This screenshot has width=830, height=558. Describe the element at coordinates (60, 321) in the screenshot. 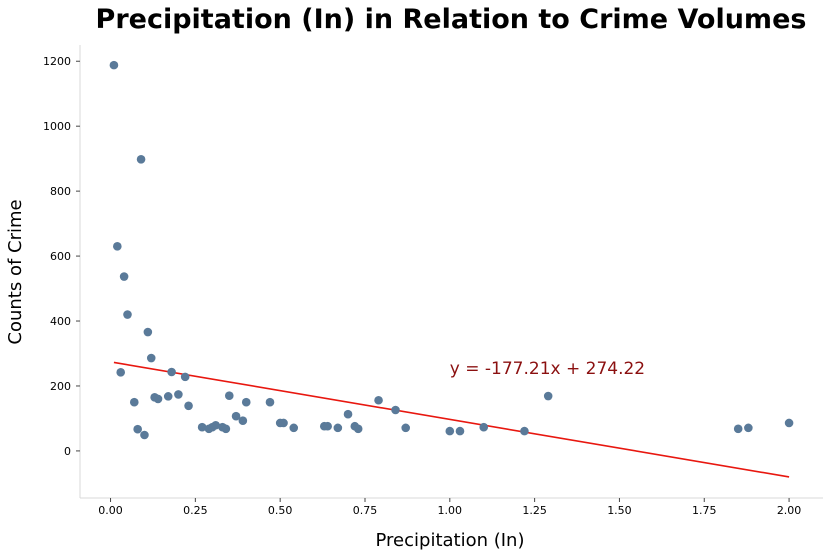

I see `y-tick-label: 400` at that location.